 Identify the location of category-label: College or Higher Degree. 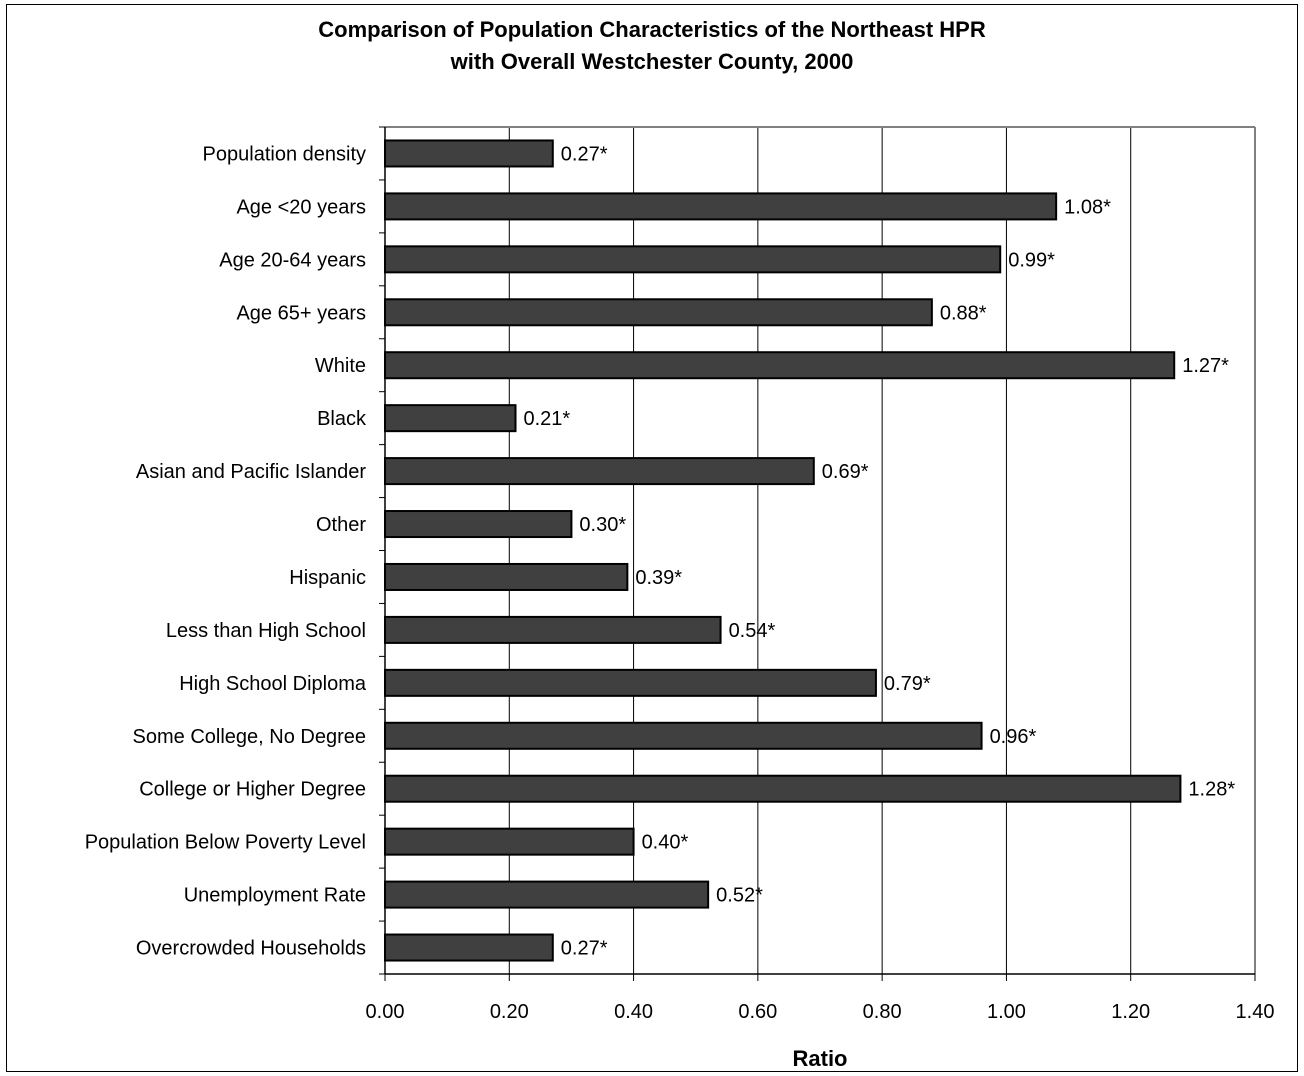
(252, 790).